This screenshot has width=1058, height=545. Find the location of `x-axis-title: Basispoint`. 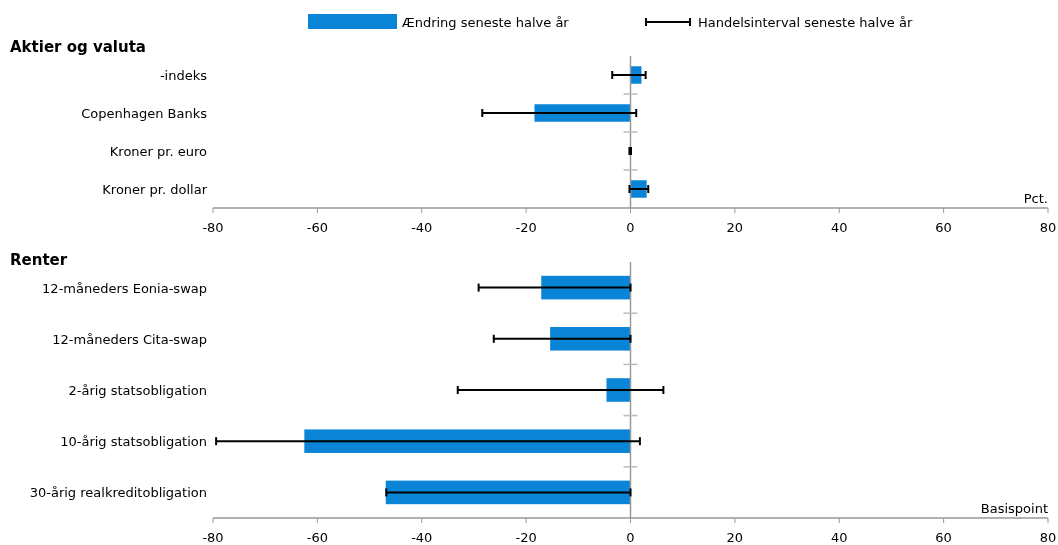

x-axis-title: Basispoint is located at coordinates (1014, 508).